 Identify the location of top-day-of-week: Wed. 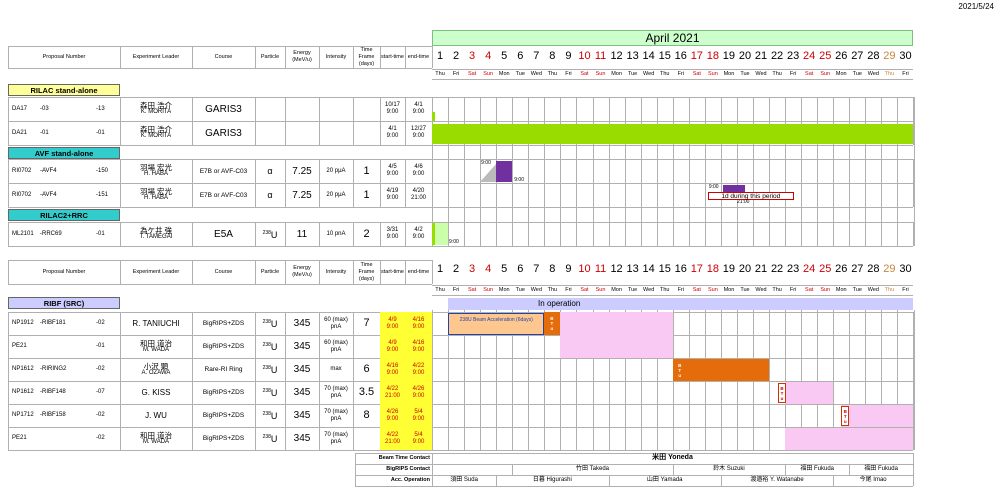
(649, 74).